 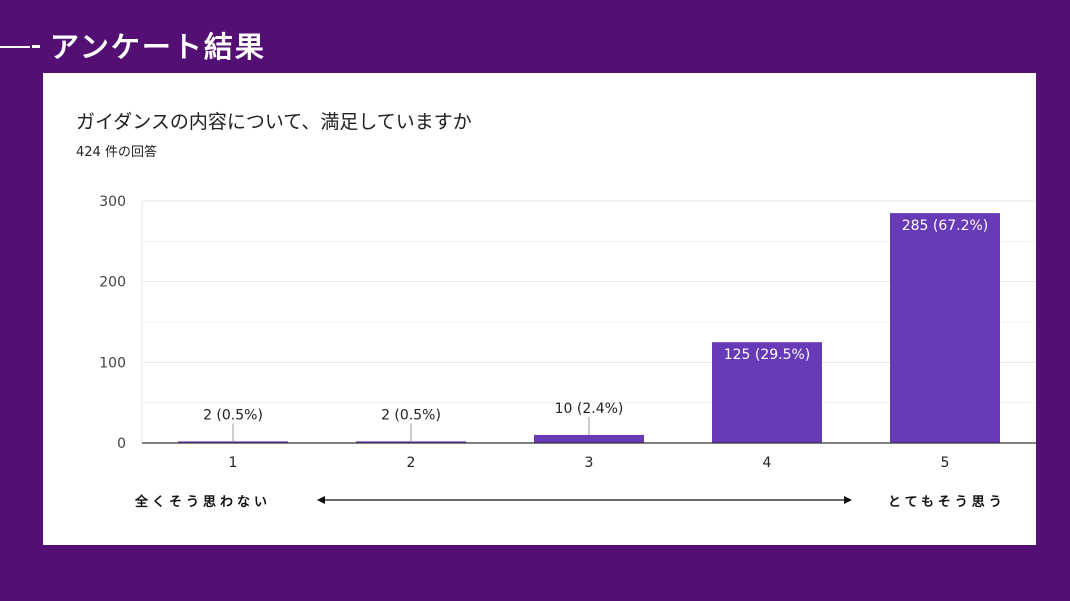 What do you see at coordinates (112, 202) in the screenshot?
I see `y-tick-label: 300` at bounding box center [112, 202].